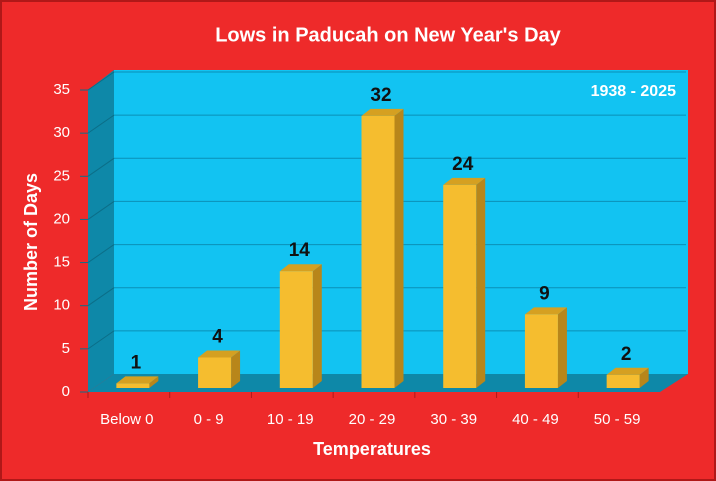 This screenshot has height=481, width=716. I want to click on x-tick-label: 50 - 59, so click(617, 419).